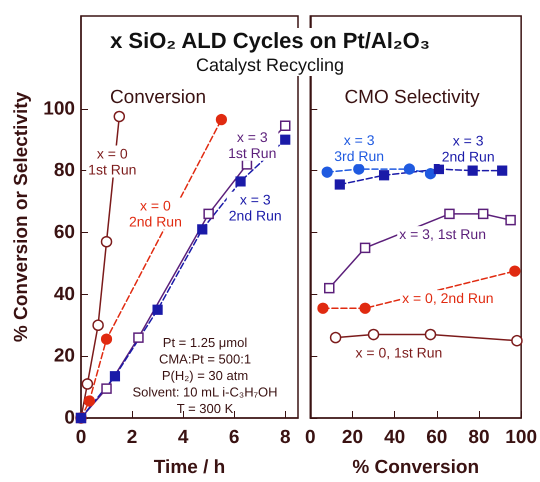  I want to click on annotation: Pt = 1.25 μmol CMA:Pt = 500:1 P(H₂) = 30 atm Solvent: 10 mL i-C₃H₇OH T = 300 K, so click(205, 375).